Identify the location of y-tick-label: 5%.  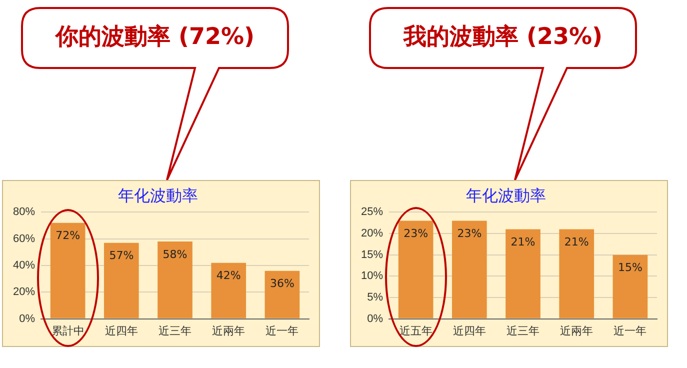
(375, 298).